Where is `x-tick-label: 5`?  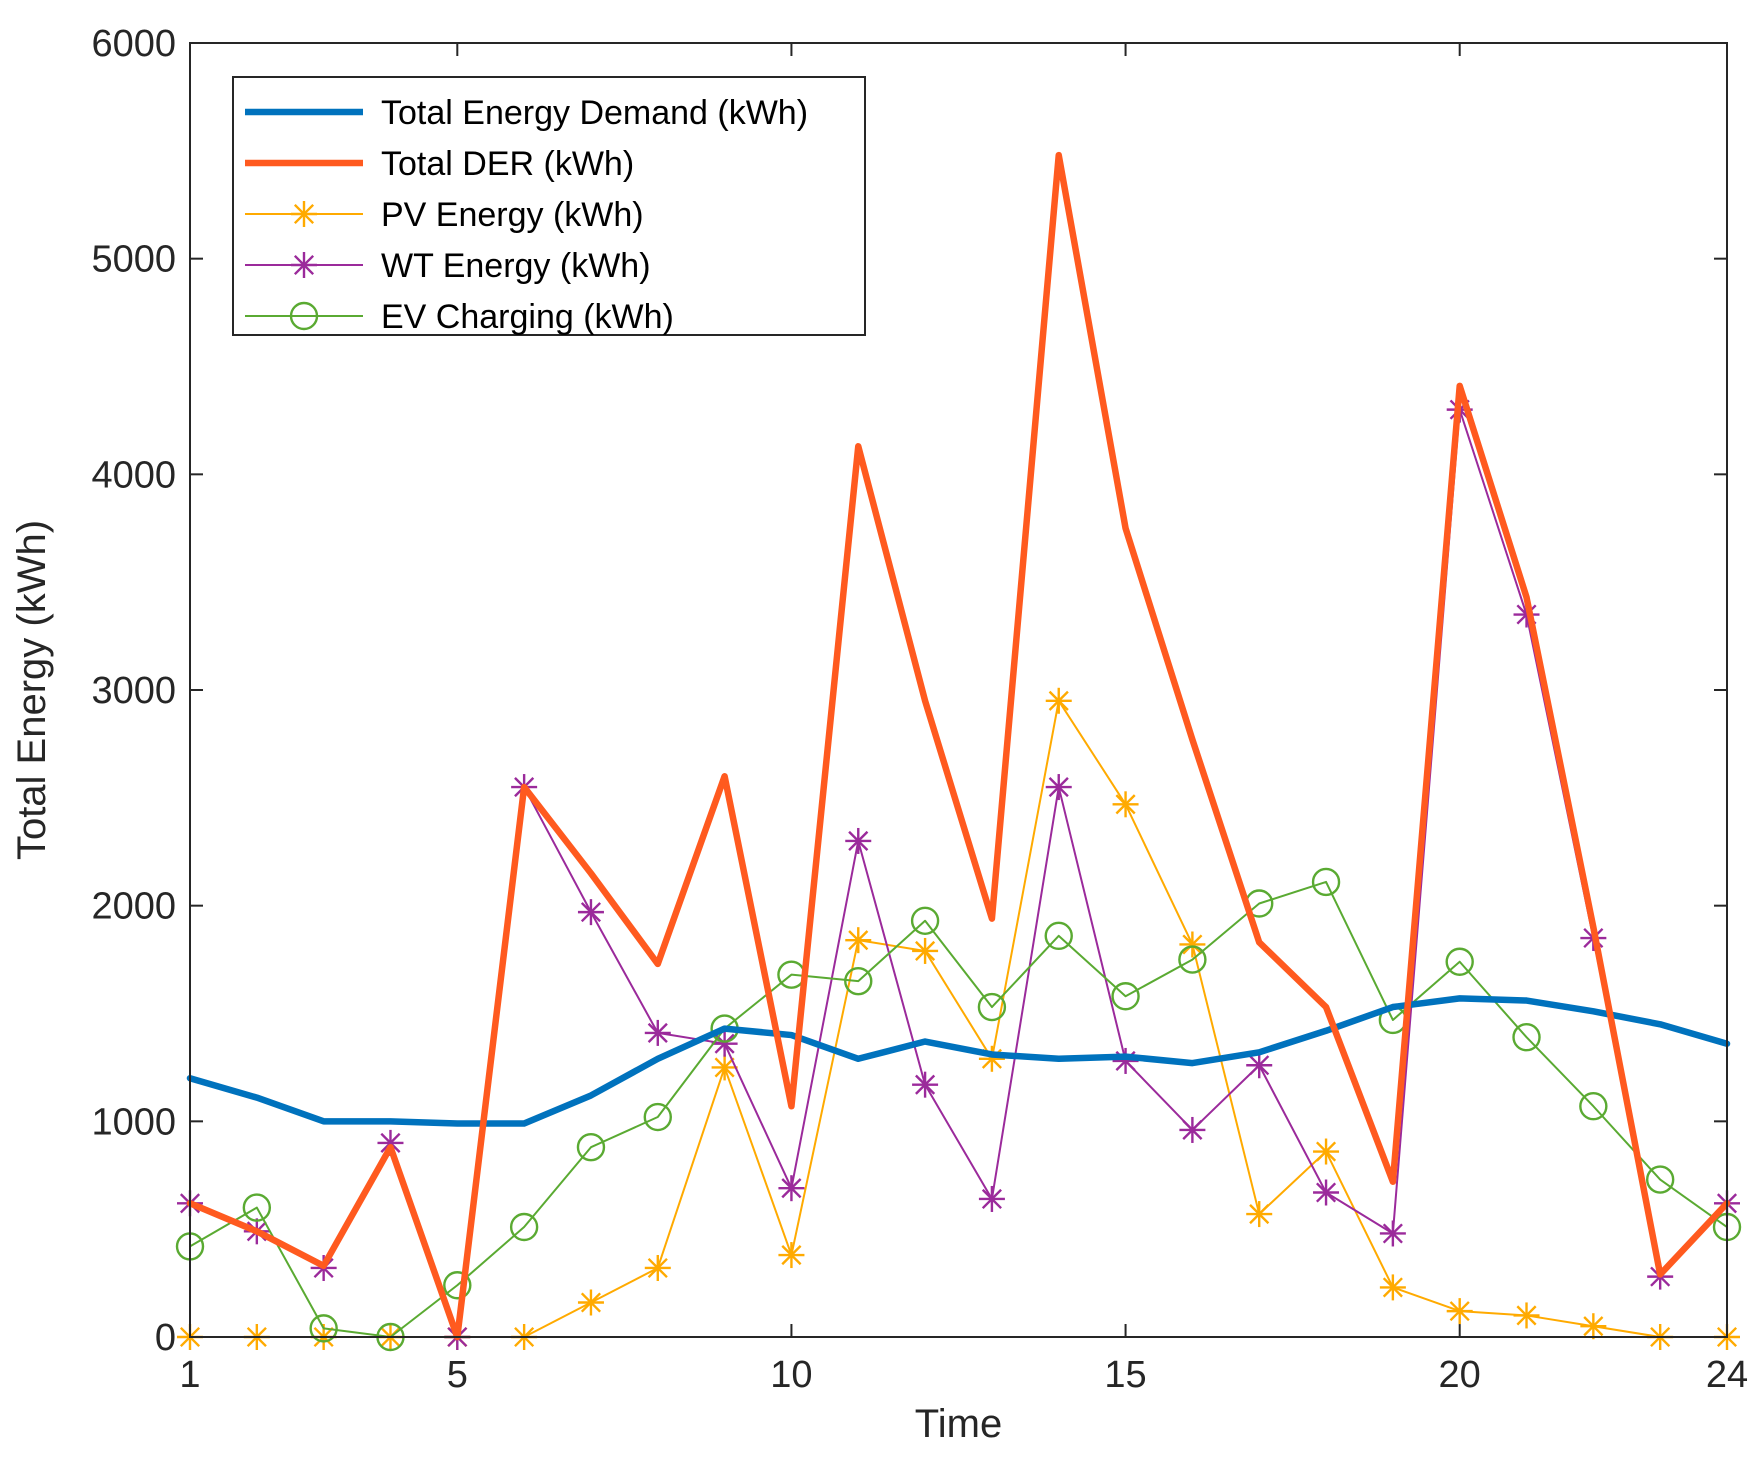
x-tick-label: 5 is located at coordinates (457, 1375).